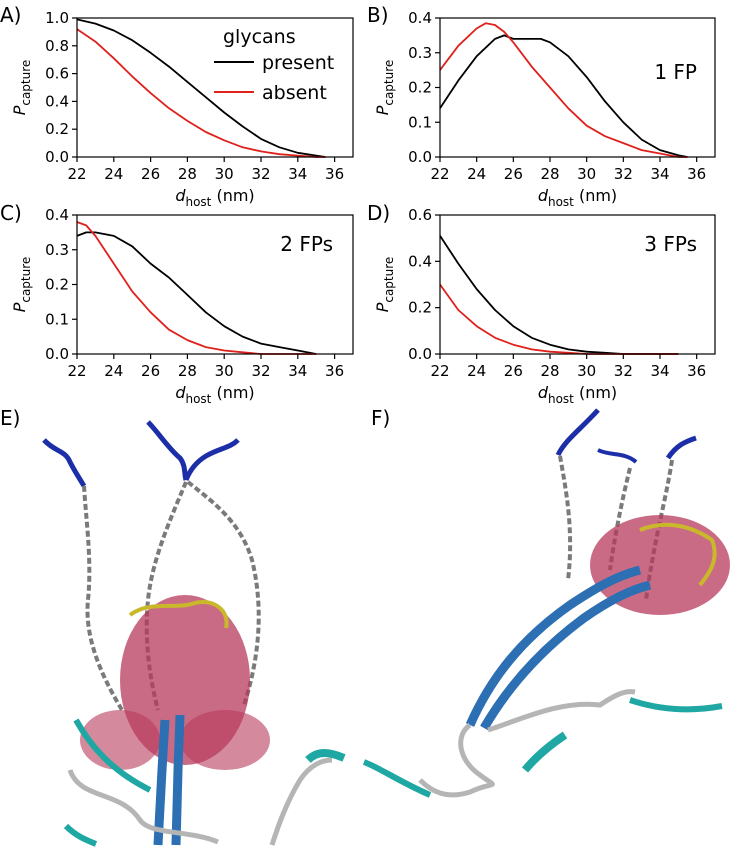 The height and width of the screenshot is (850, 733). I want to click on y-tick-label: 0.3, so click(57, 250).